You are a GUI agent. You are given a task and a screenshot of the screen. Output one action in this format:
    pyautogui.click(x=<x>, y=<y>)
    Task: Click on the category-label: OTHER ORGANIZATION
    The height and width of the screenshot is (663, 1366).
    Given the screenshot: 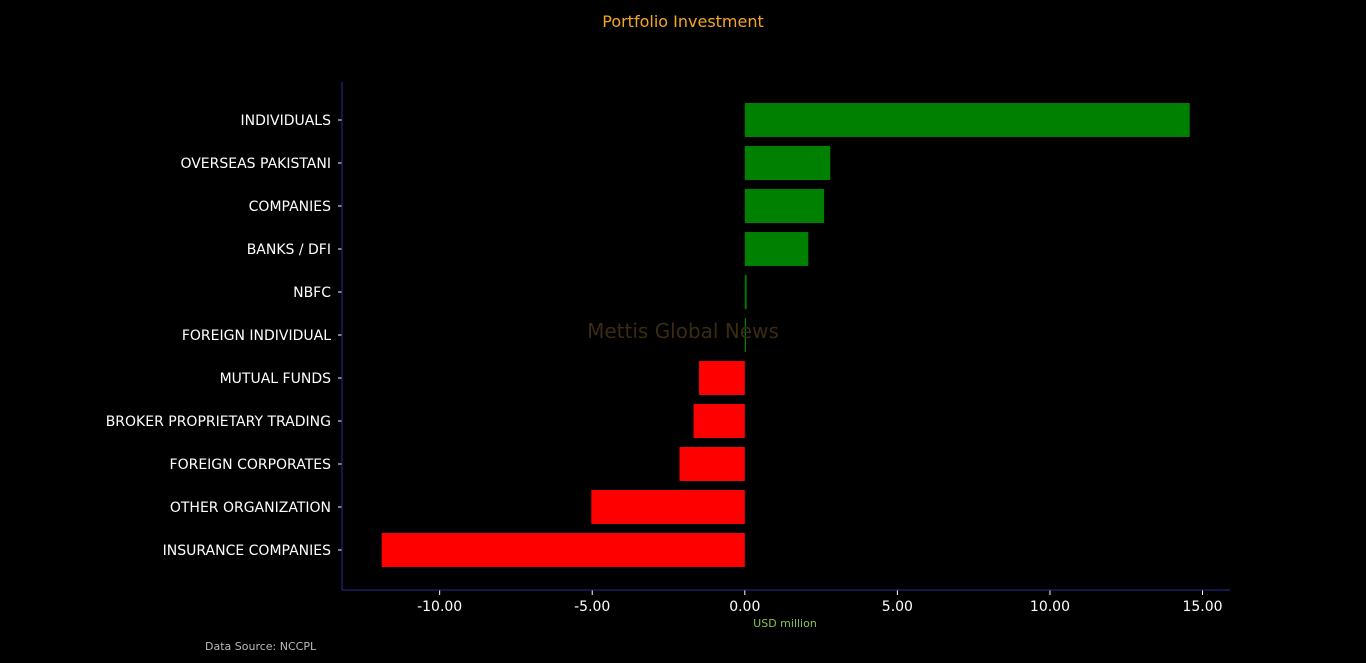 What is the action you would take?
    pyautogui.click(x=250, y=508)
    